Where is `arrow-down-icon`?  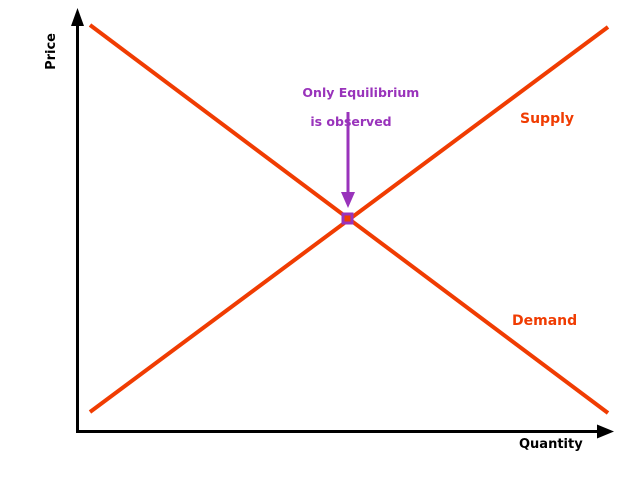 arrow-down-icon is located at coordinates (348, 200).